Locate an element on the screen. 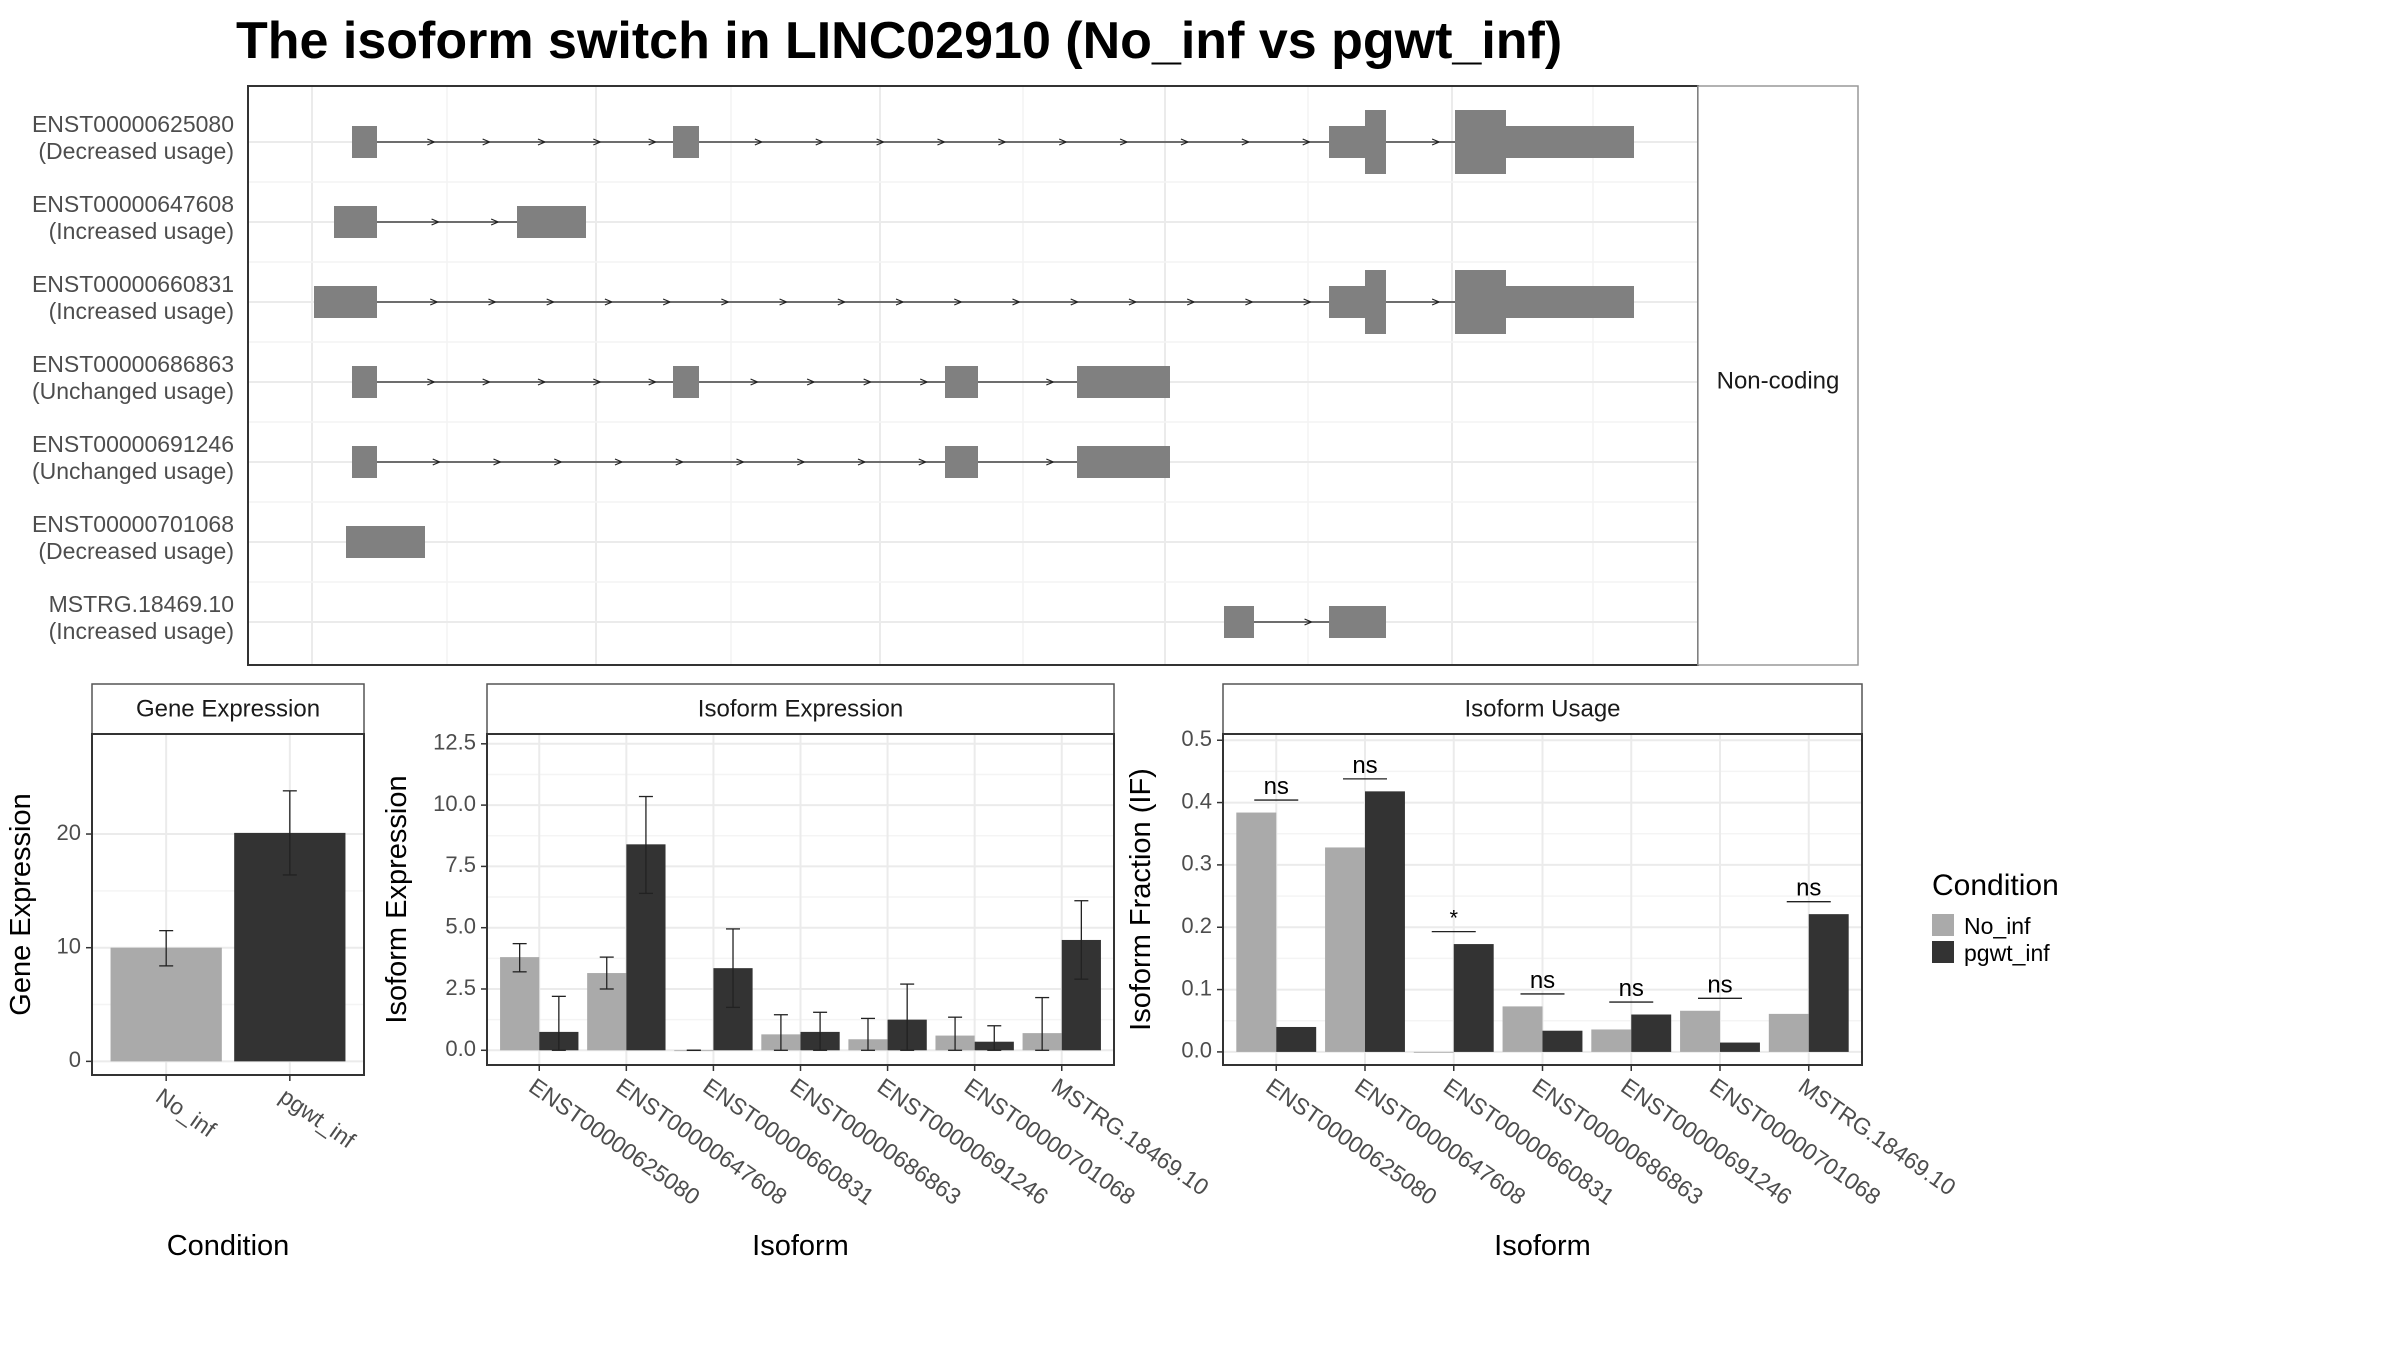 This screenshot has height=1350, width=2400. structure-strip is located at coordinates (1778, 375).